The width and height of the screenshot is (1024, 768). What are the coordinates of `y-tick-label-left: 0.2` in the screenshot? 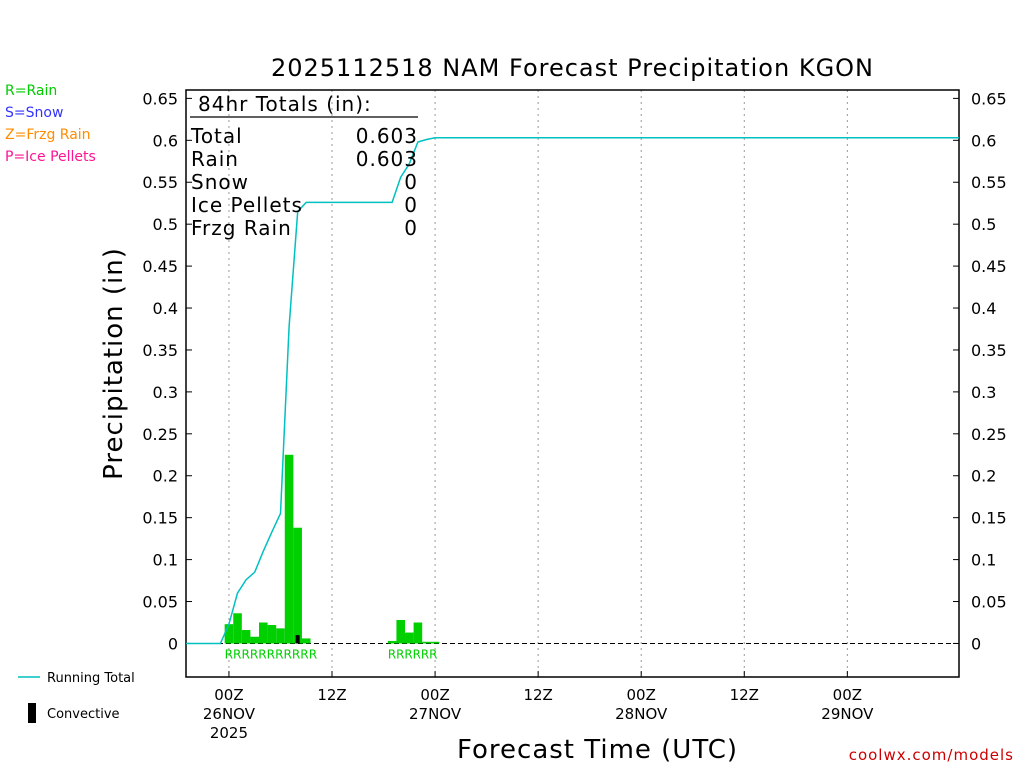 It's located at (165, 476).